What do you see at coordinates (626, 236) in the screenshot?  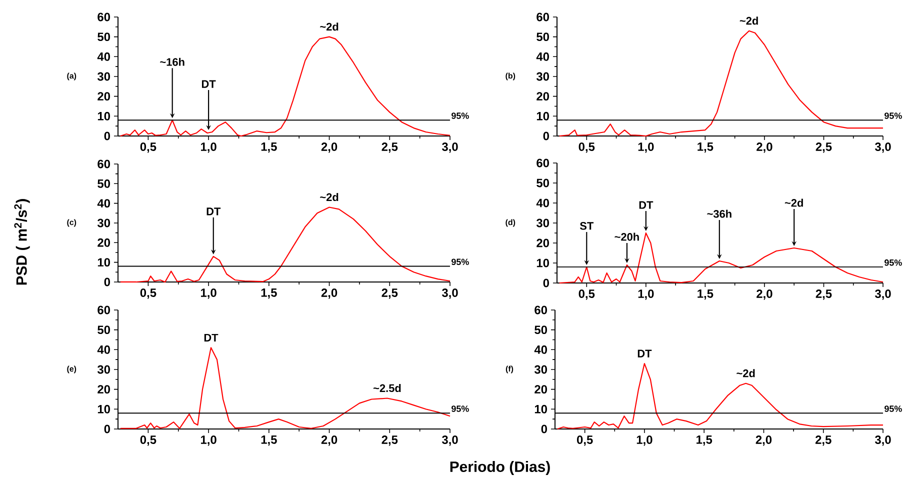 I see `annotation: ~20h` at bounding box center [626, 236].